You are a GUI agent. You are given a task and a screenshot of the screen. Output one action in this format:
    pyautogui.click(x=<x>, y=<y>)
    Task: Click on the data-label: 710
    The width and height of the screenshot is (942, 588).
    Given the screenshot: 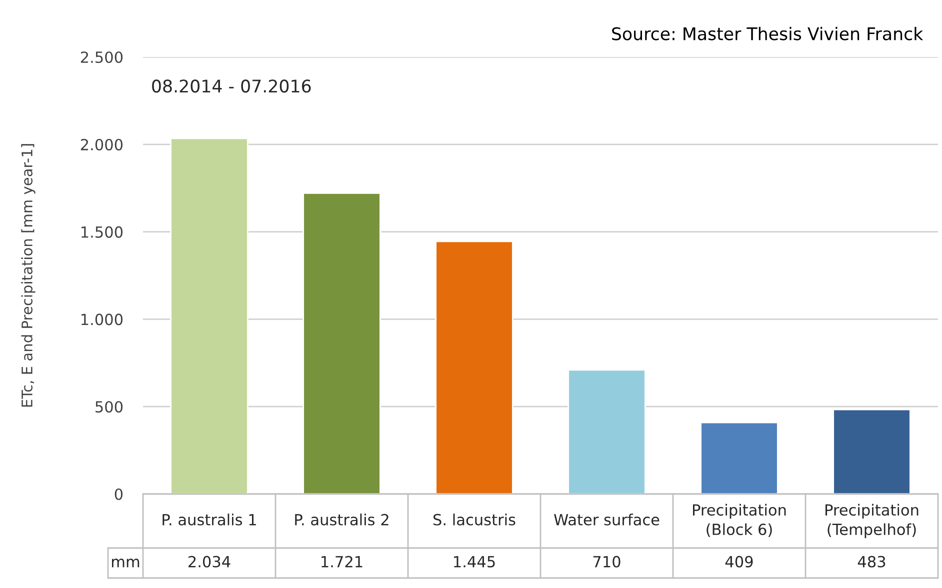 What is the action you would take?
    pyautogui.click(x=606, y=562)
    